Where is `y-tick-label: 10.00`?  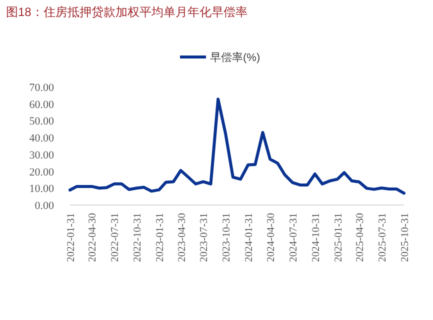 y-tick-label: 10.00 is located at coordinates (41, 189).